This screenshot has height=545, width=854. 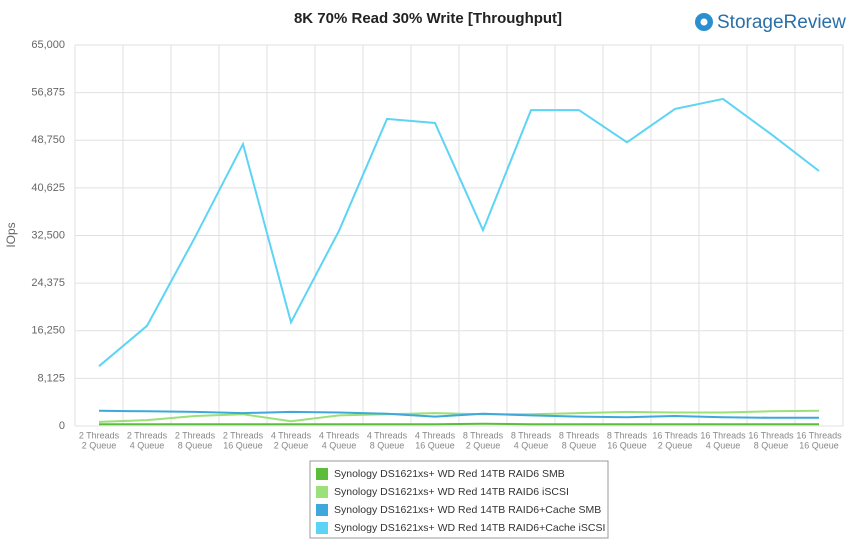 I want to click on y-tick-label: 40,625, so click(x=48, y=188).